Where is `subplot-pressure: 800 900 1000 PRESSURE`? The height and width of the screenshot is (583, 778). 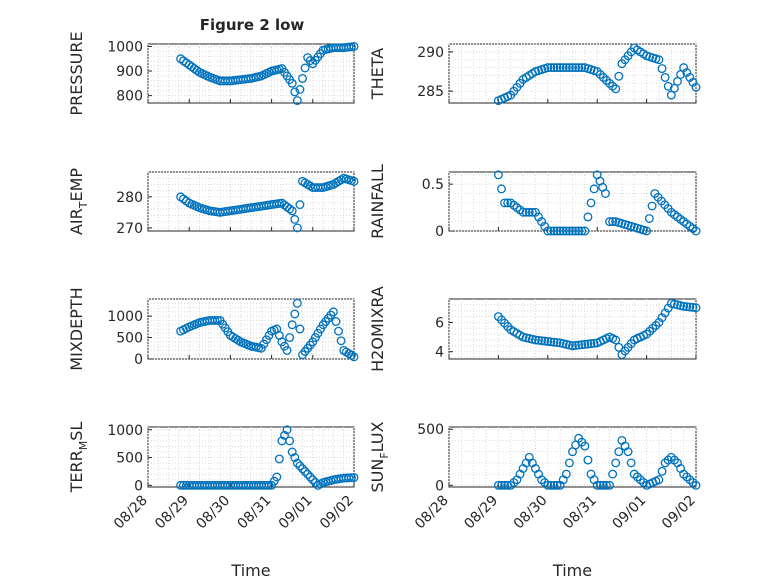 subplot-pressure: 800 900 1000 PRESSURE is located at coordinates (213, 73).